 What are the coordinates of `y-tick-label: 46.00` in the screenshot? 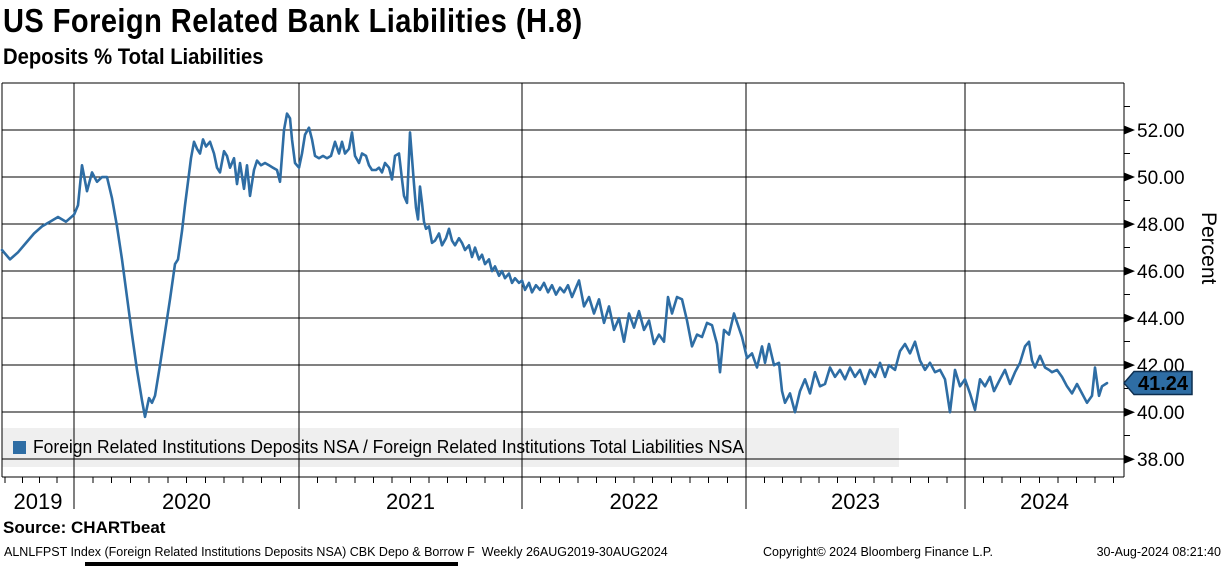 It's located at (1161, 272).